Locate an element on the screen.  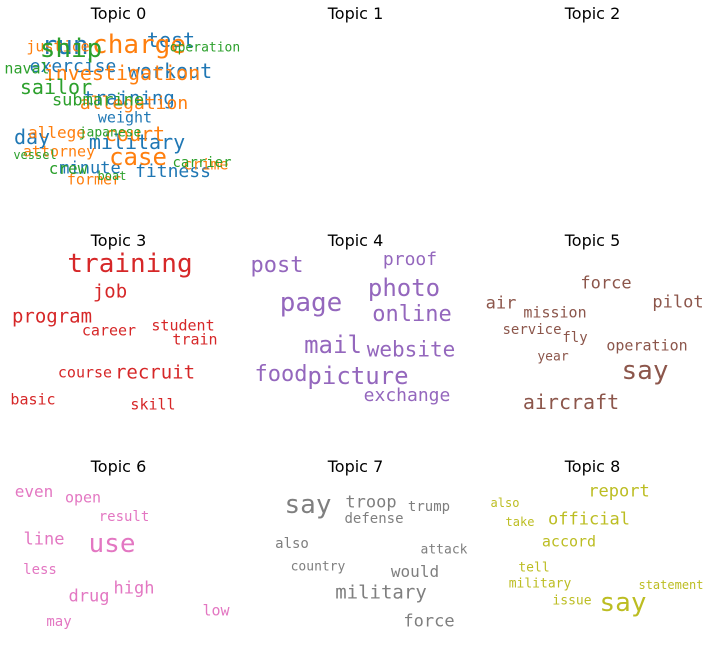
word-investigation: investigation is located at coordinates (122, 73).